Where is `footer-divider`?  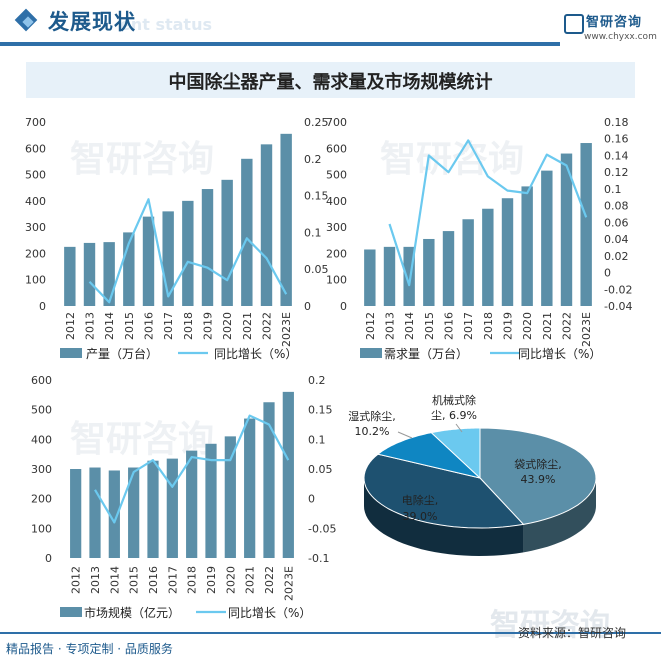 footer-divider is located at coordinates (330, 633).